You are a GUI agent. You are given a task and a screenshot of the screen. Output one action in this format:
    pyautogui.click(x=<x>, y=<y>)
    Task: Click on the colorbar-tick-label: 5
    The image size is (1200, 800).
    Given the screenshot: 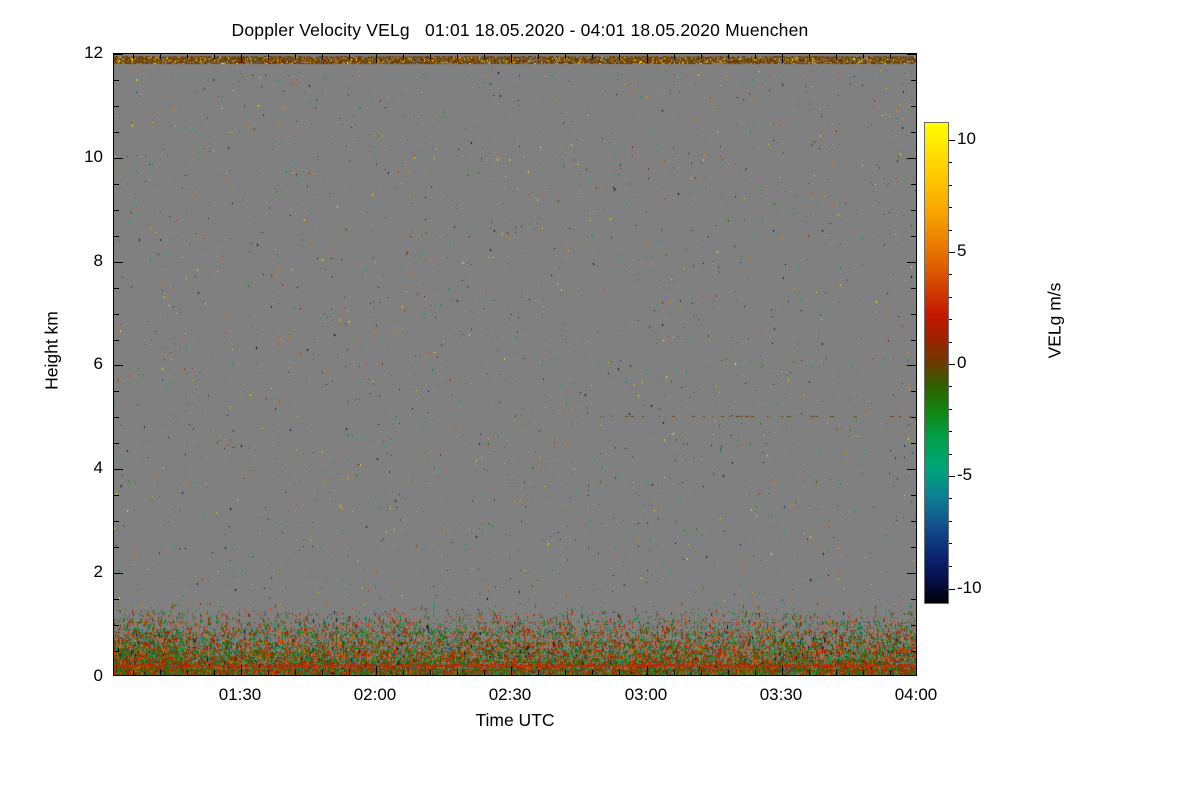 What is the action you would take?
    pyautogui.click(x=962, y=250)
    